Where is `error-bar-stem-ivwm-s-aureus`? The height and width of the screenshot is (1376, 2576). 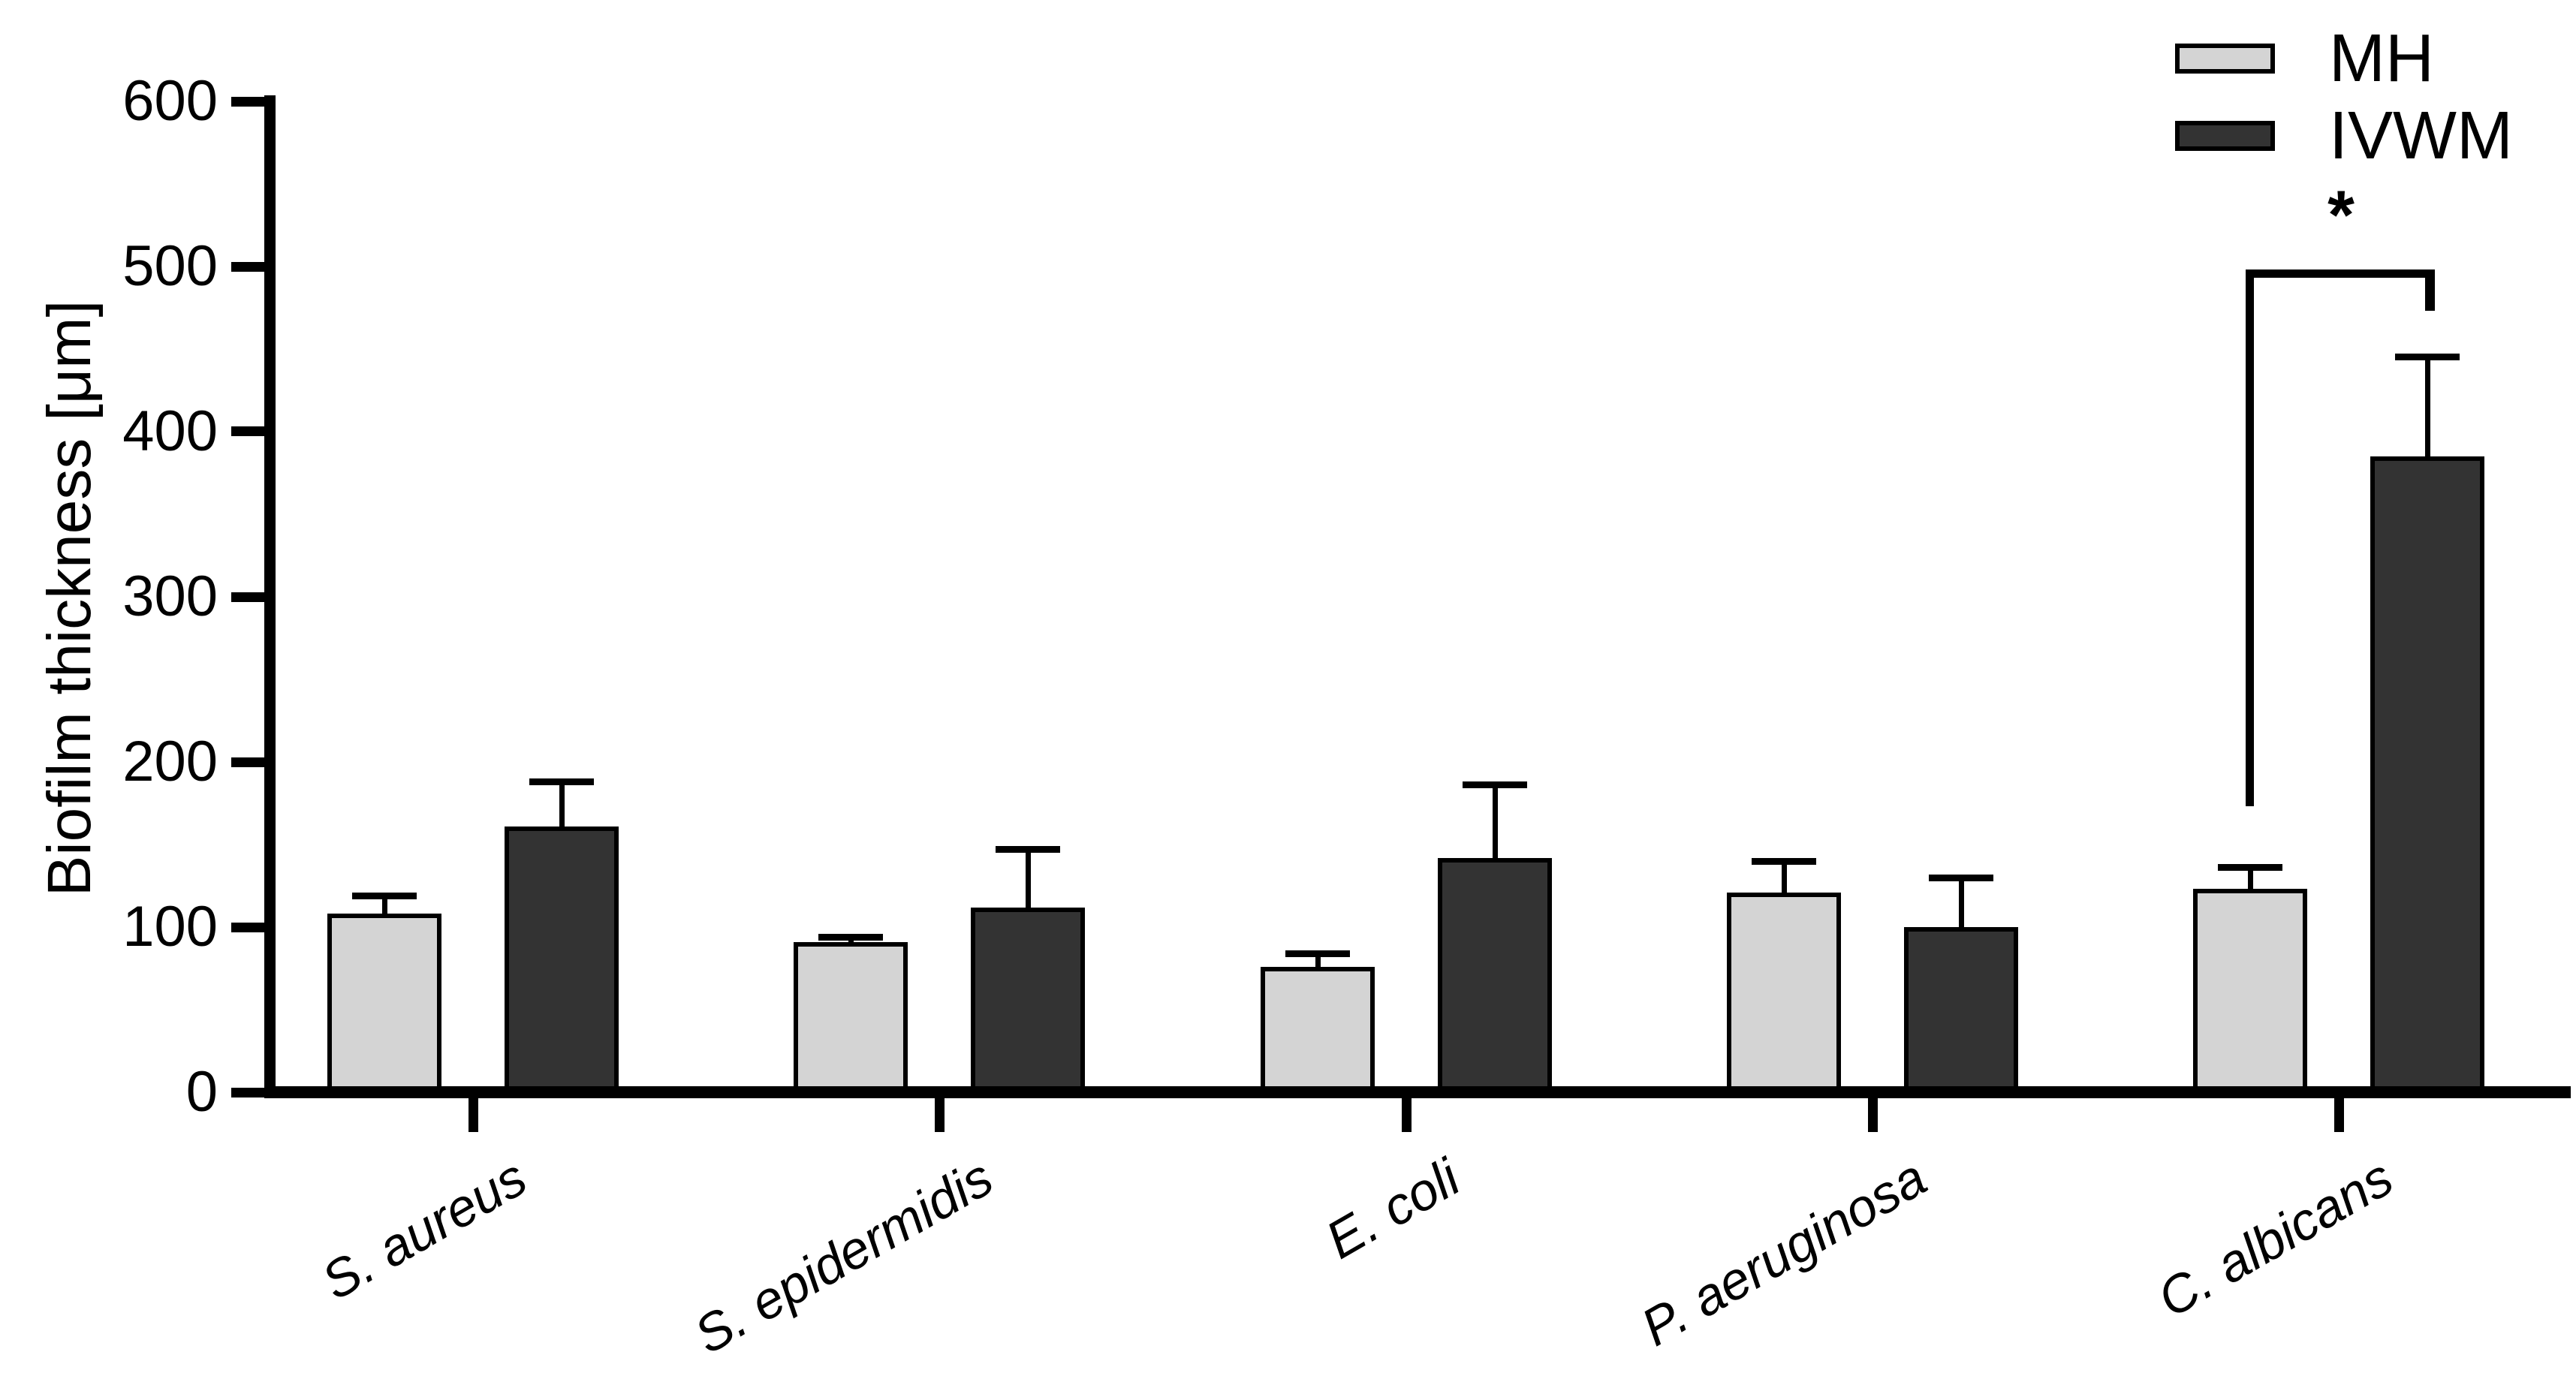 error-bar-stem-ivwm-s-aureus is located at coordinates (562, 807).